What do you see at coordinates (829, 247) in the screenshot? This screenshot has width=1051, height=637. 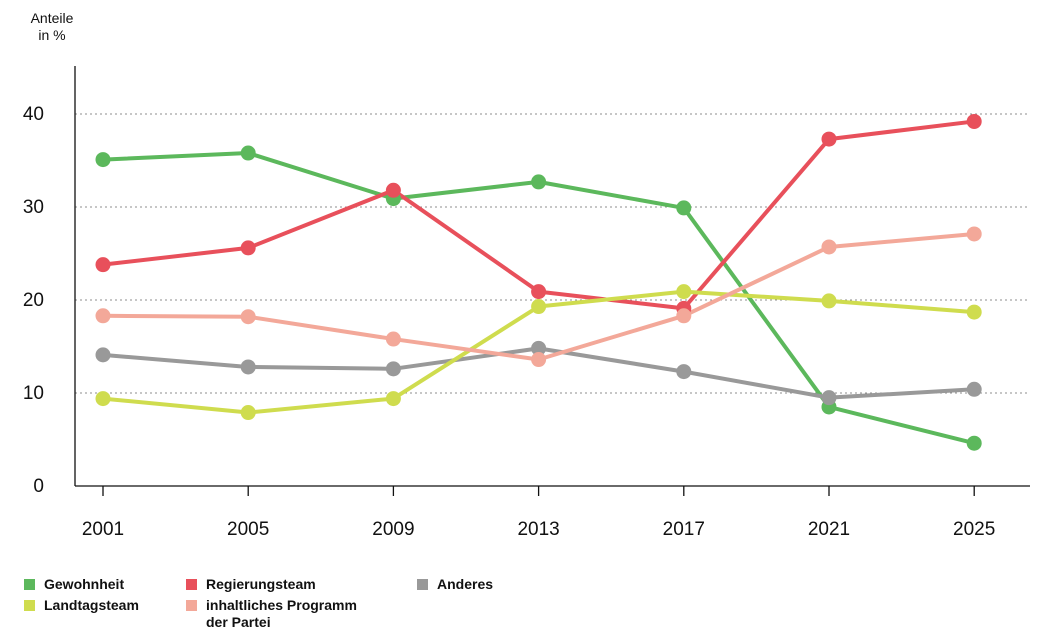 I see `point-inhaltliches-2021` at bounding box center [829, 247].